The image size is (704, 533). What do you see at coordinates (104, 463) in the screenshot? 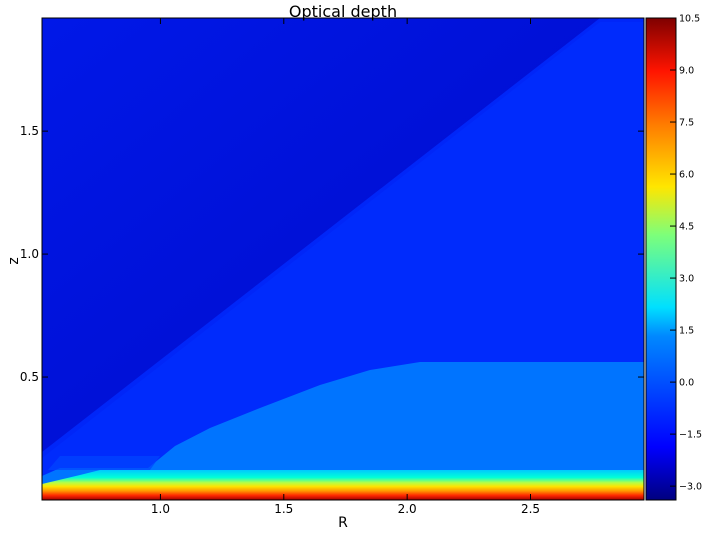
I see `region-inner-step` at bounding box center [104, 463].